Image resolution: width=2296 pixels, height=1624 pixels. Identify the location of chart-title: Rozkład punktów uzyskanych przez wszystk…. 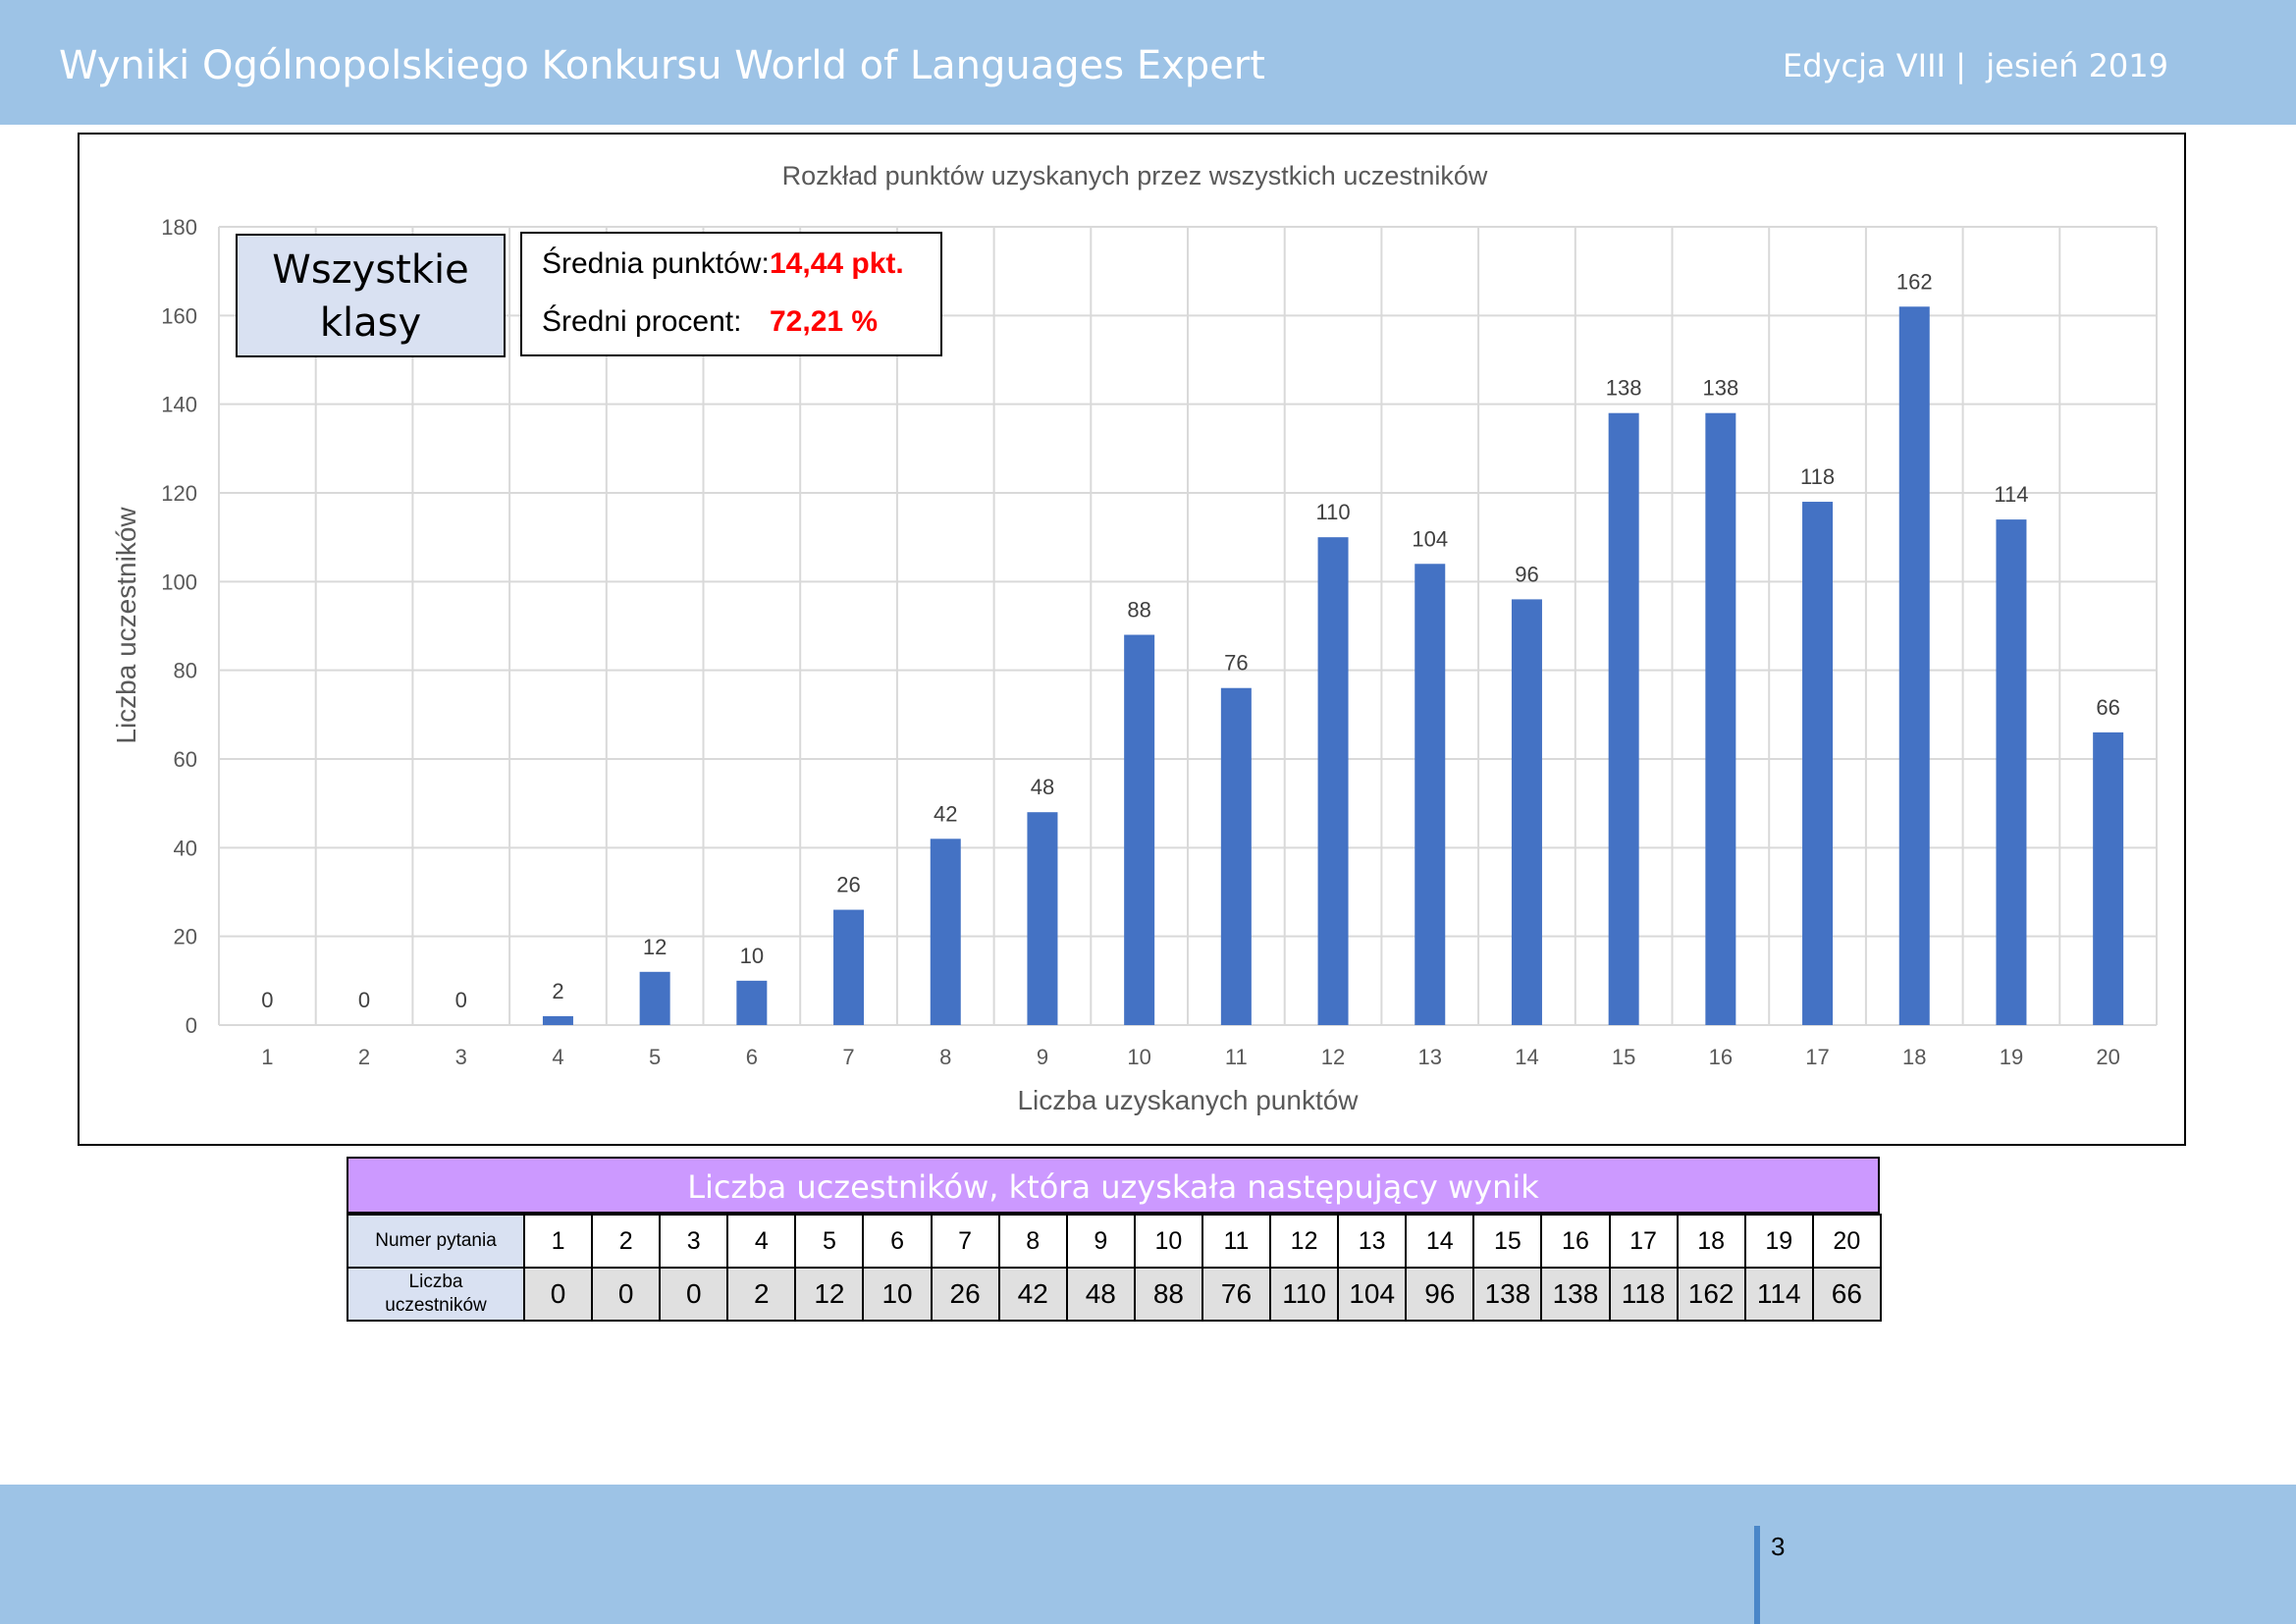
(1135, 175).